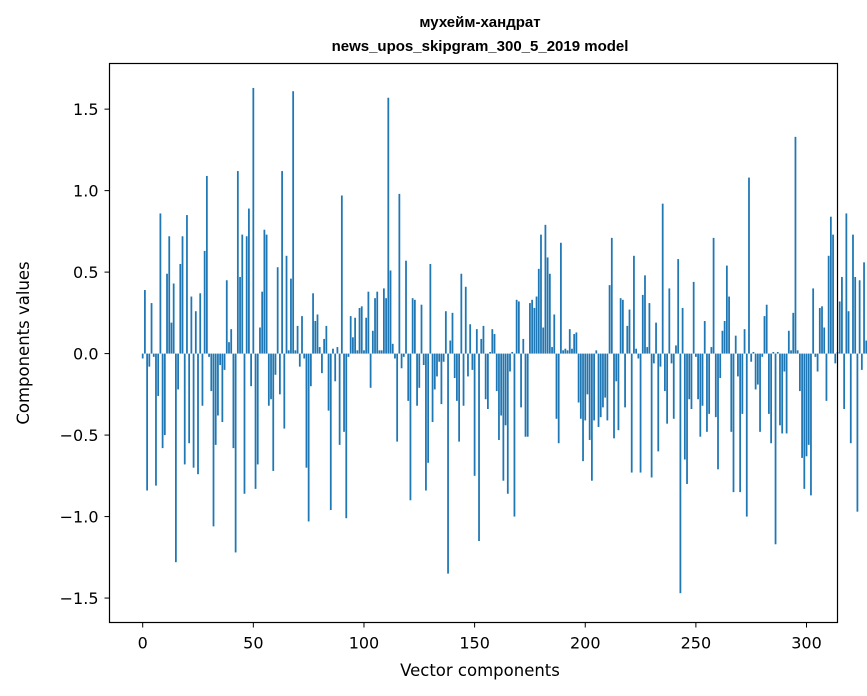 Image resolution: width=867 pixels, height=696 pixels. Describe the element at coordinates (85, 272) in the screenshot. I see `y-tick-label: 0.5` at that location.